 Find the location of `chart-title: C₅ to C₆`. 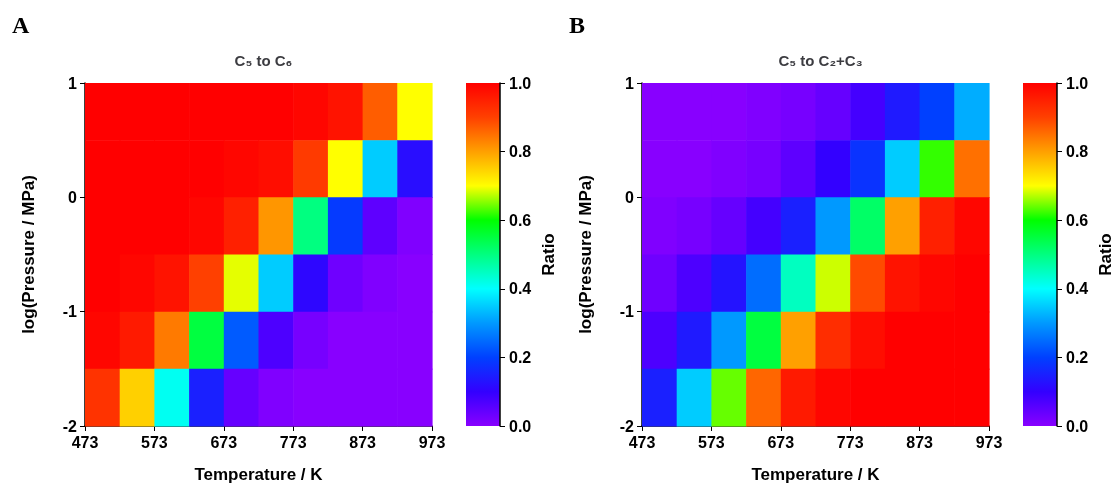

chart-title: C₅ to C₆ is located at coordinates (263, 60).